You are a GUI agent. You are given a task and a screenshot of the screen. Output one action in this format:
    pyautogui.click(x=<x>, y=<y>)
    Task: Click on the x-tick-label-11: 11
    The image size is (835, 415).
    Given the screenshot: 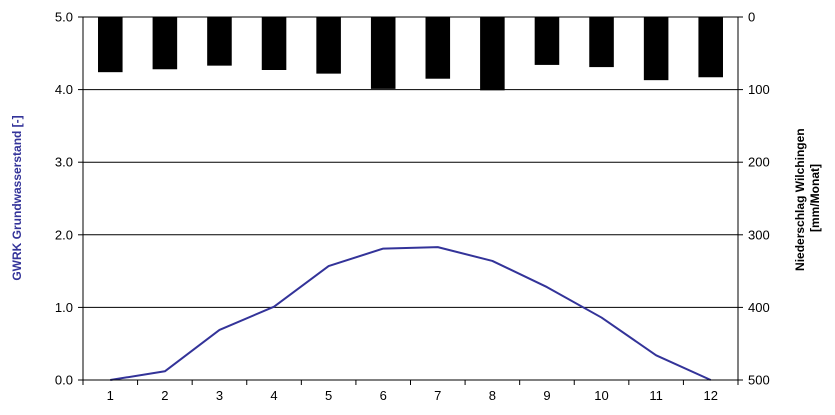 What is the action you would take?
    pyautogui.click(x=656, y=395)
    